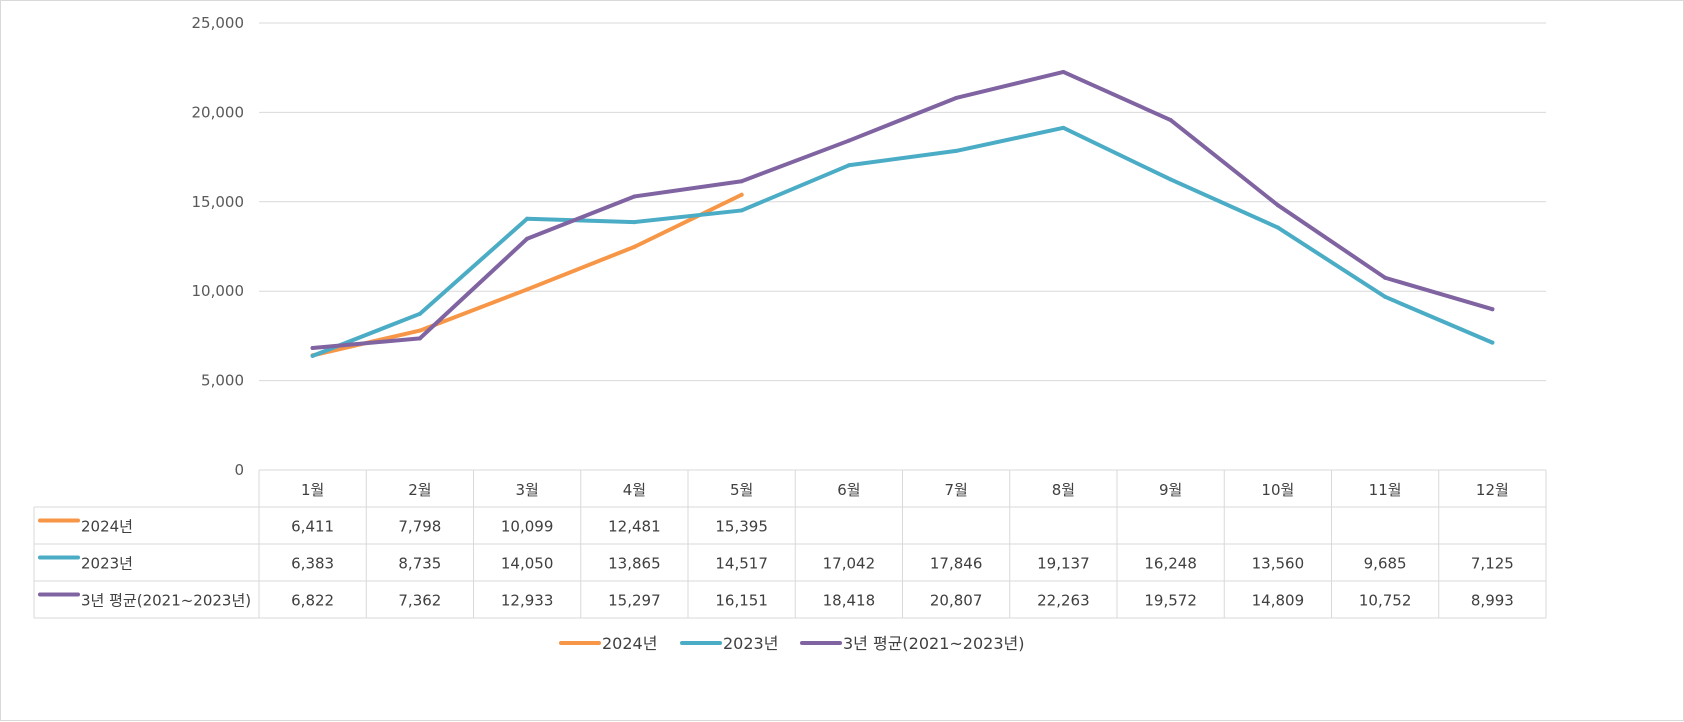  Describe the element at coordinates (239, 470) in the screenshot. I see `y-tick-label: 0` at that location.